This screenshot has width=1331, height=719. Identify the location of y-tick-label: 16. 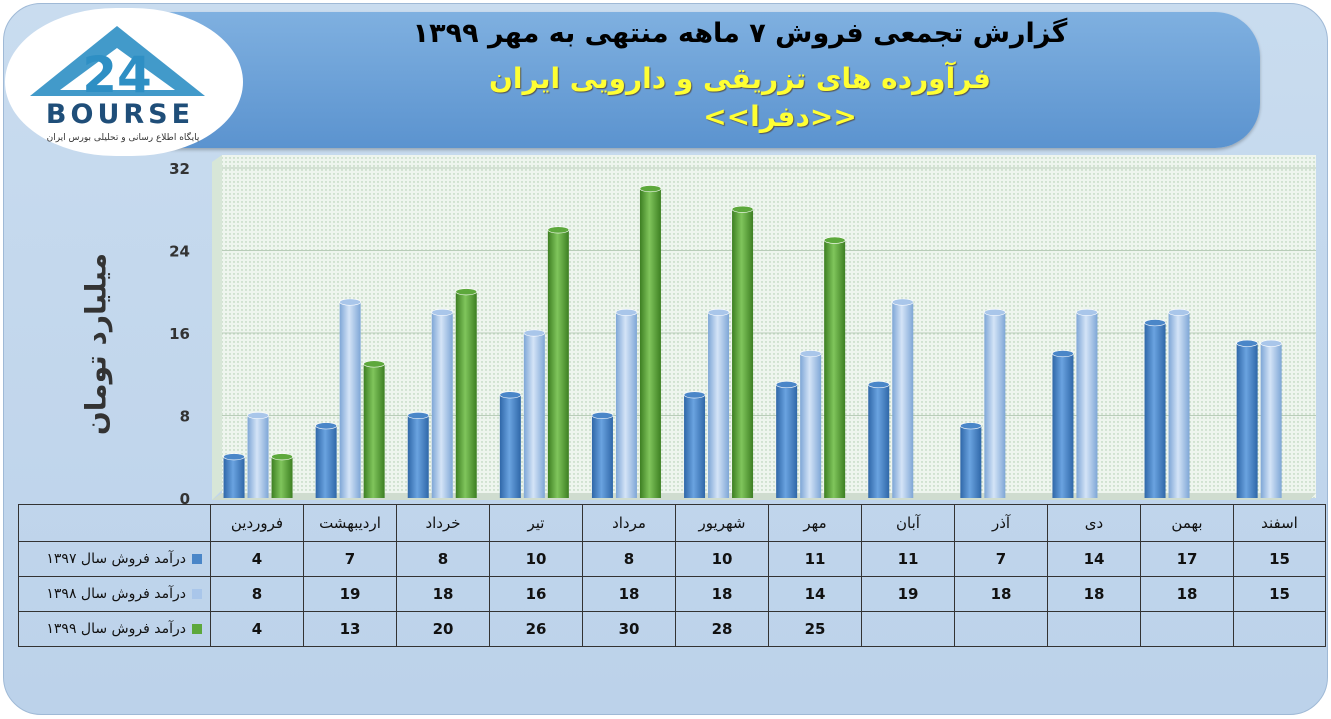
(179, 334).